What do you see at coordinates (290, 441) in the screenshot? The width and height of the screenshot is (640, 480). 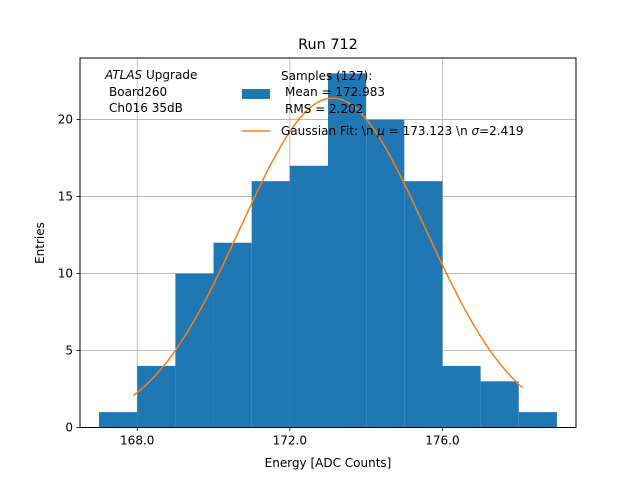 I see `x-tick-label: 172.0` at bounding box center [290, 441].